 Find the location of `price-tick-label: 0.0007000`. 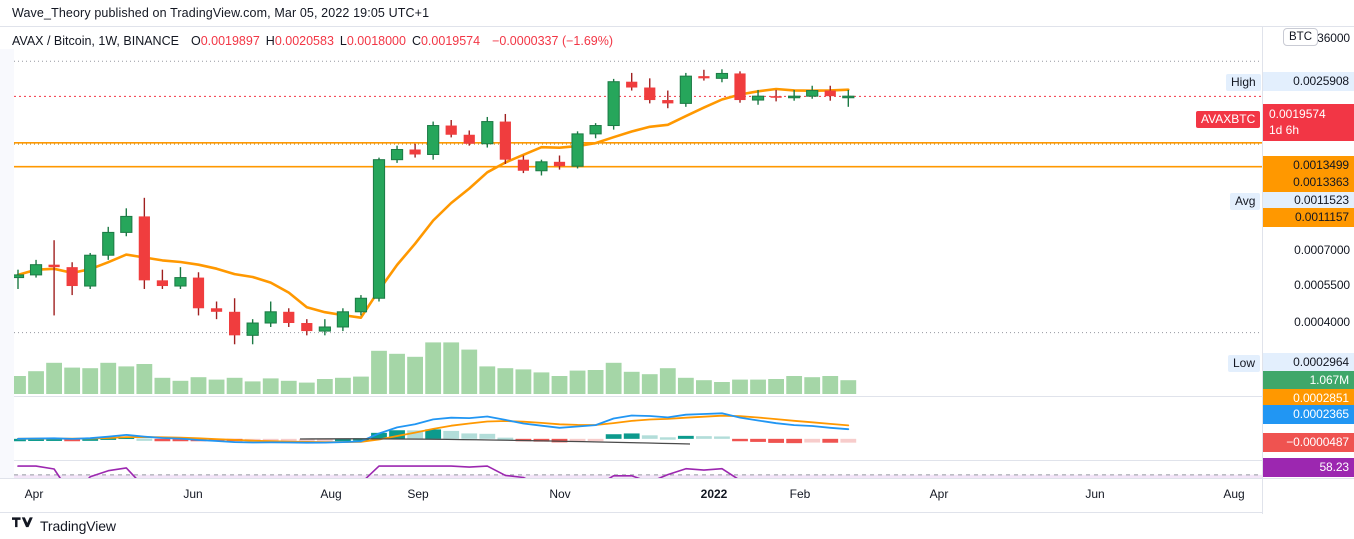

price-tick-label: 0.0007000 is located at coordinates (1322, 250).